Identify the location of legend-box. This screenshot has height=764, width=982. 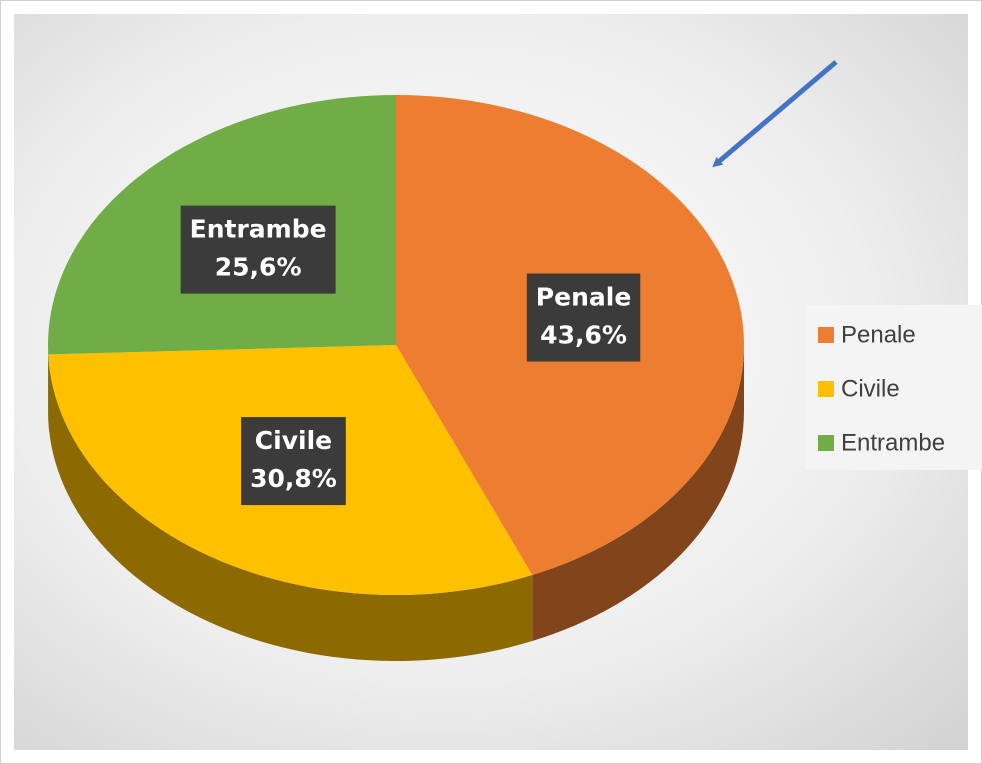
(893, 387).